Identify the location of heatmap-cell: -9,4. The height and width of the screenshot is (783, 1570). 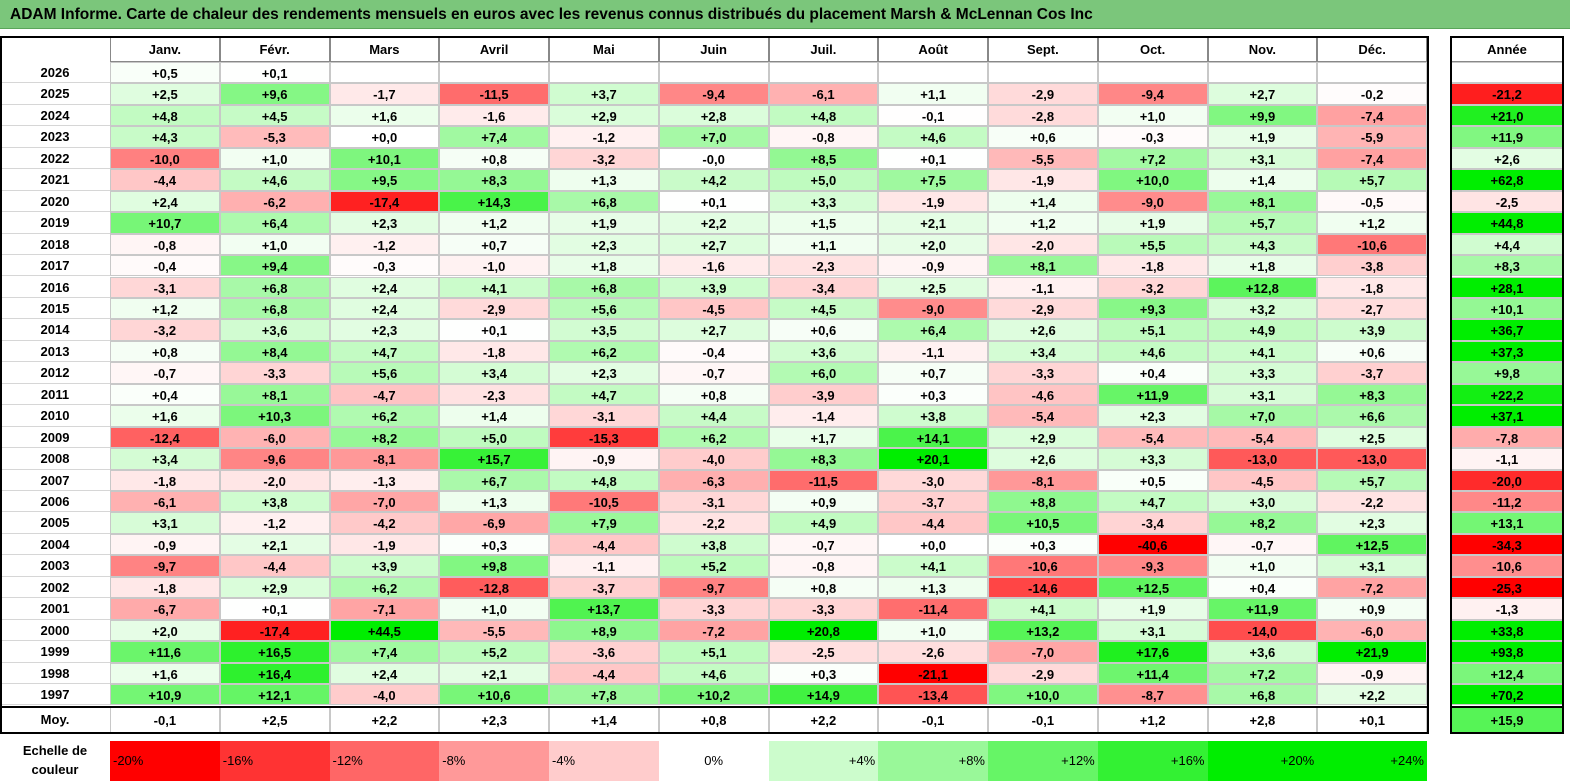
(713, 94).